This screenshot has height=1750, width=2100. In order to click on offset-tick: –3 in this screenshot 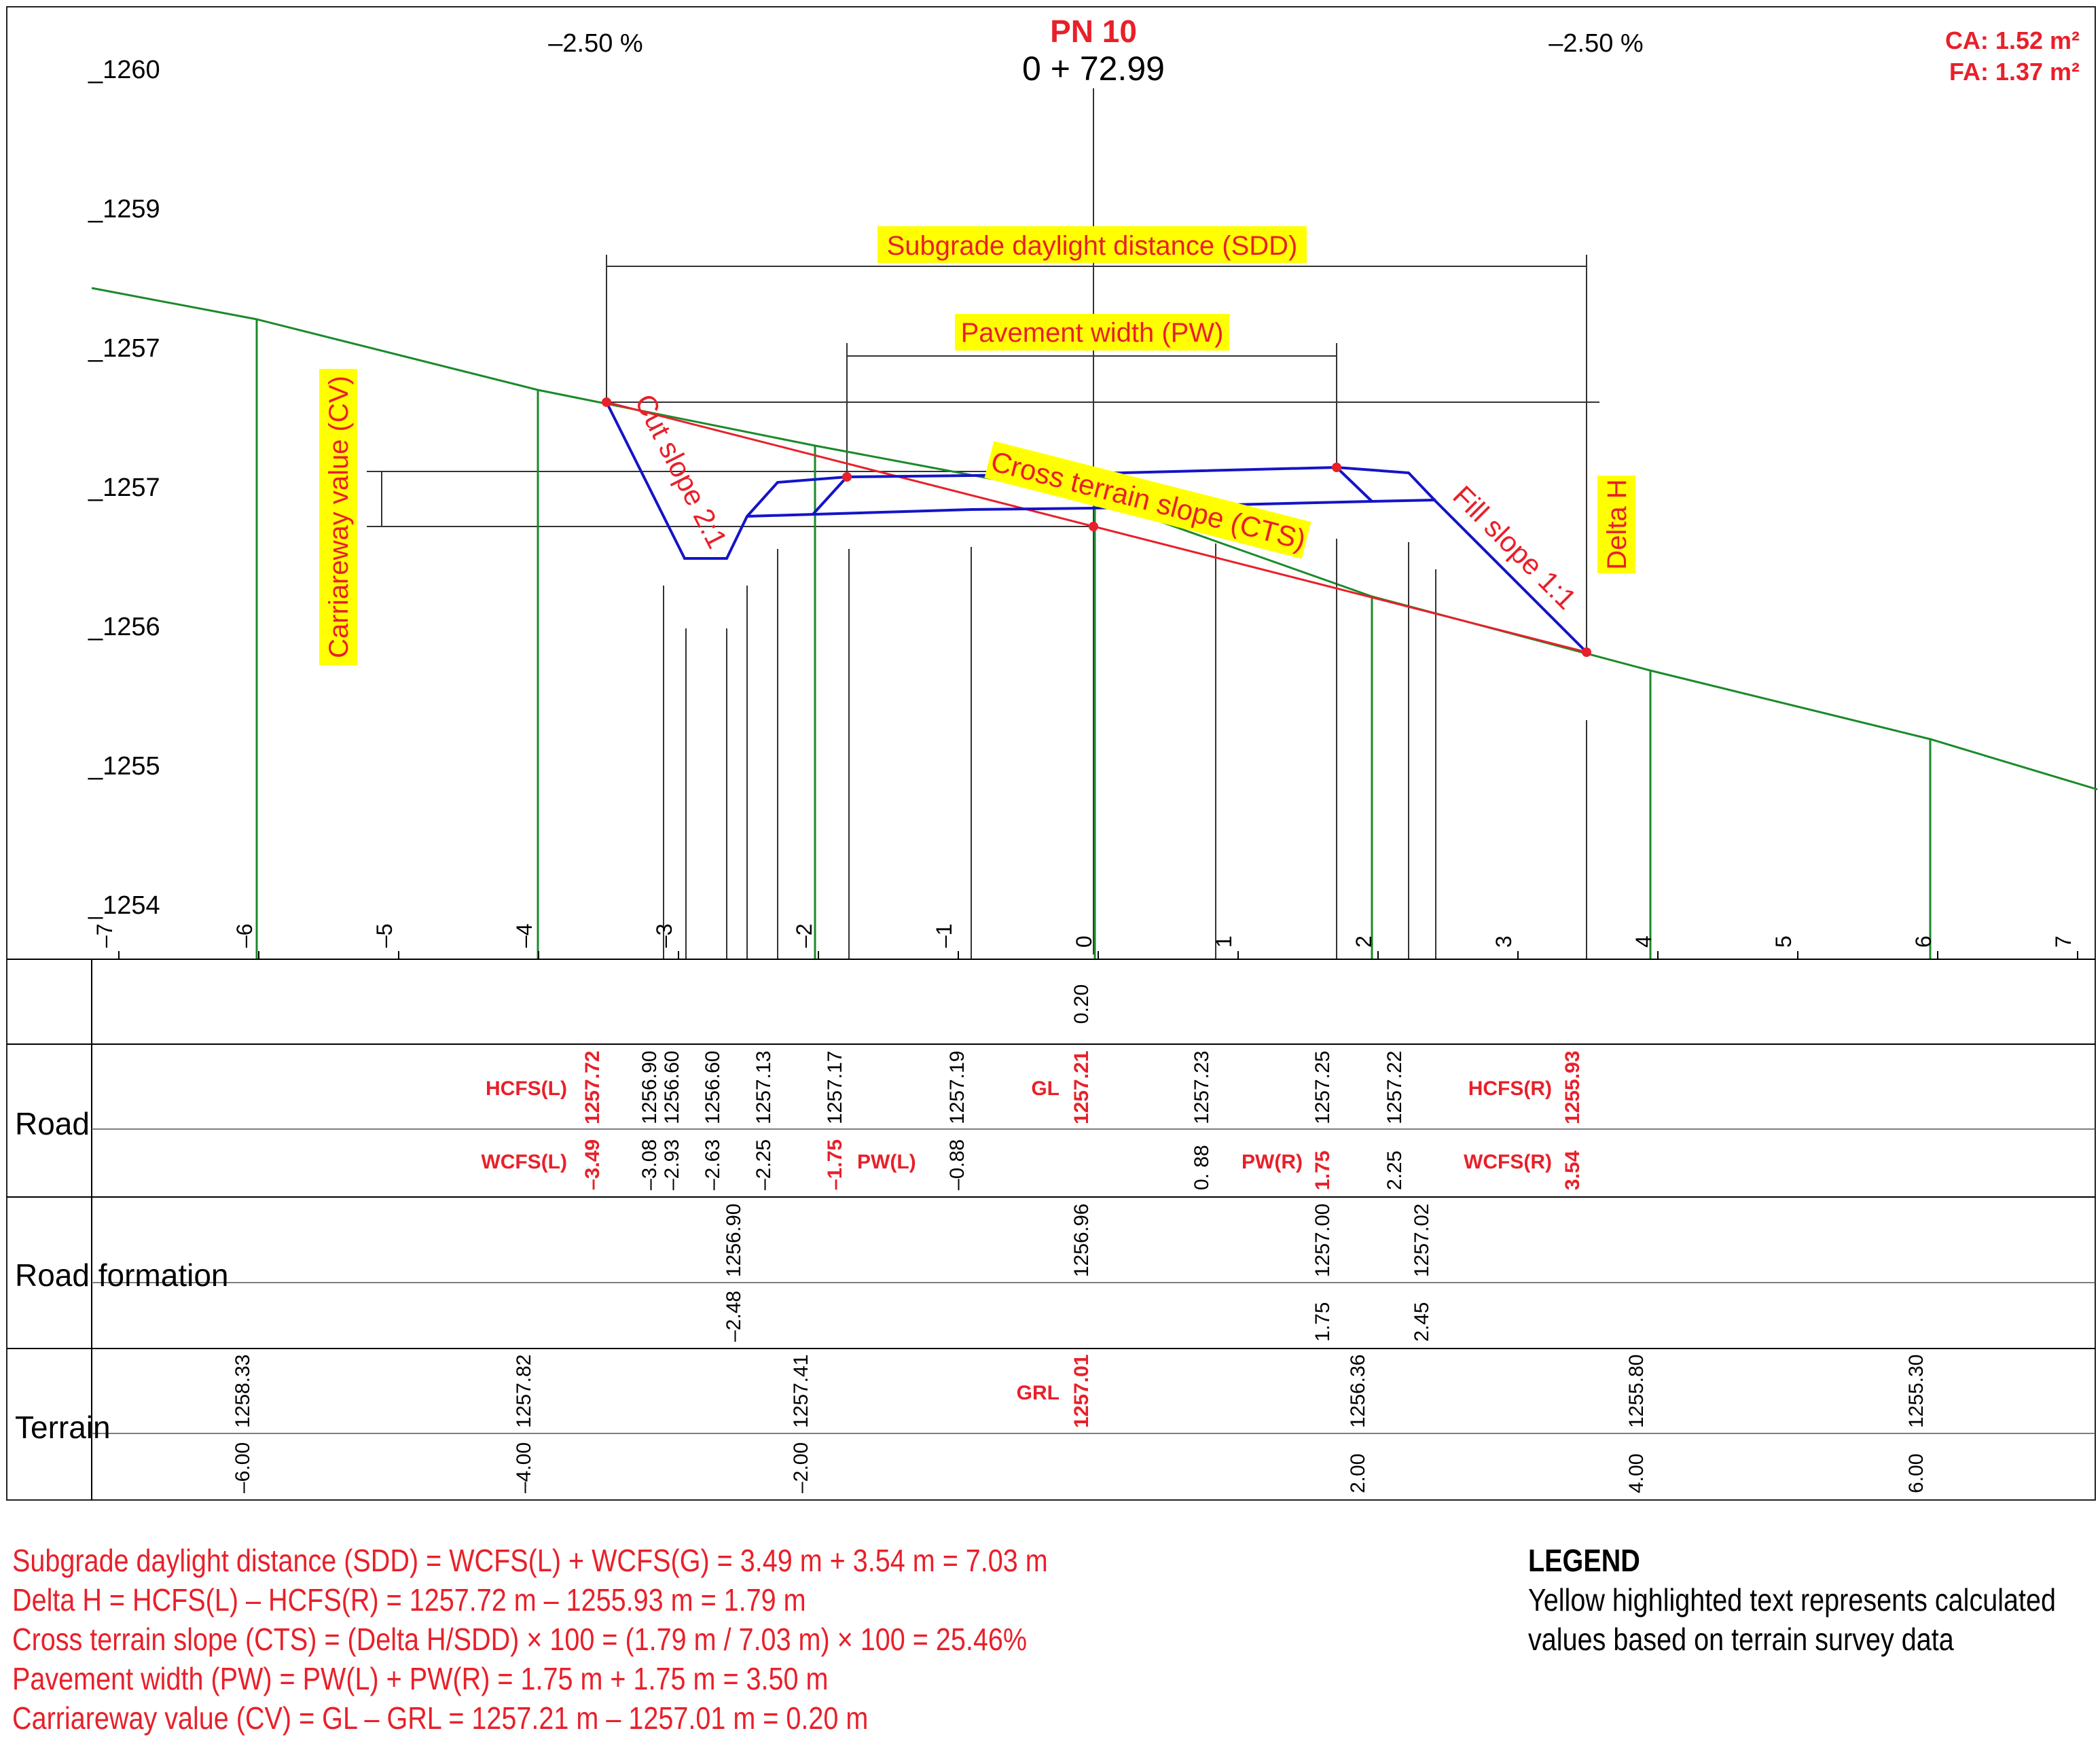, I will do `click(664, 935)`.